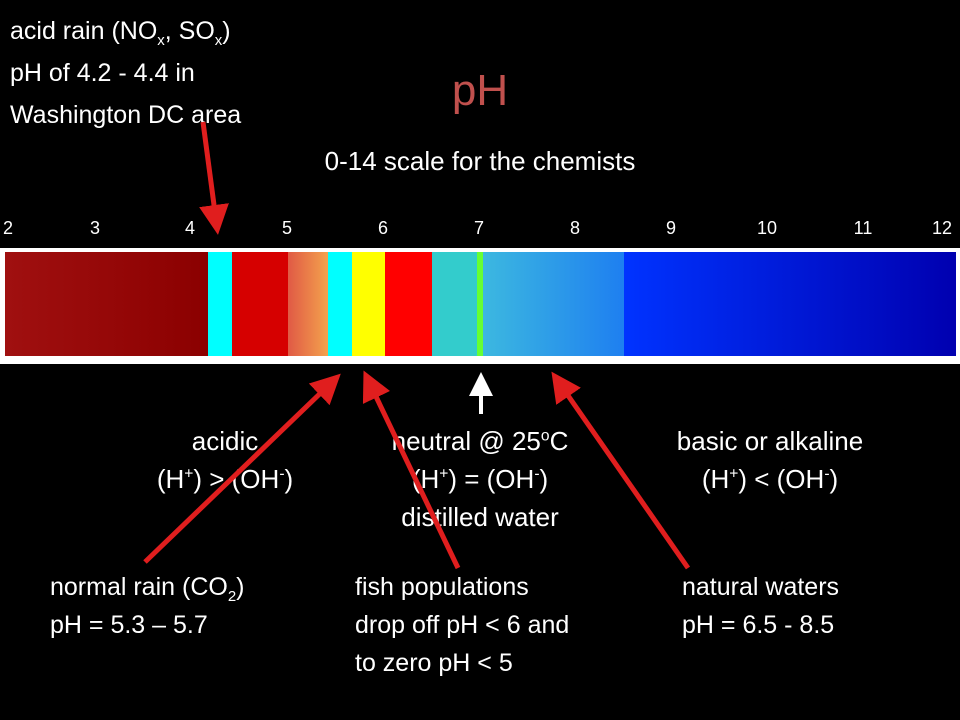 This screenshot has width=960, height=720. I want to click on fish-line2: drop off pH < 6 and, so click(462, 625).